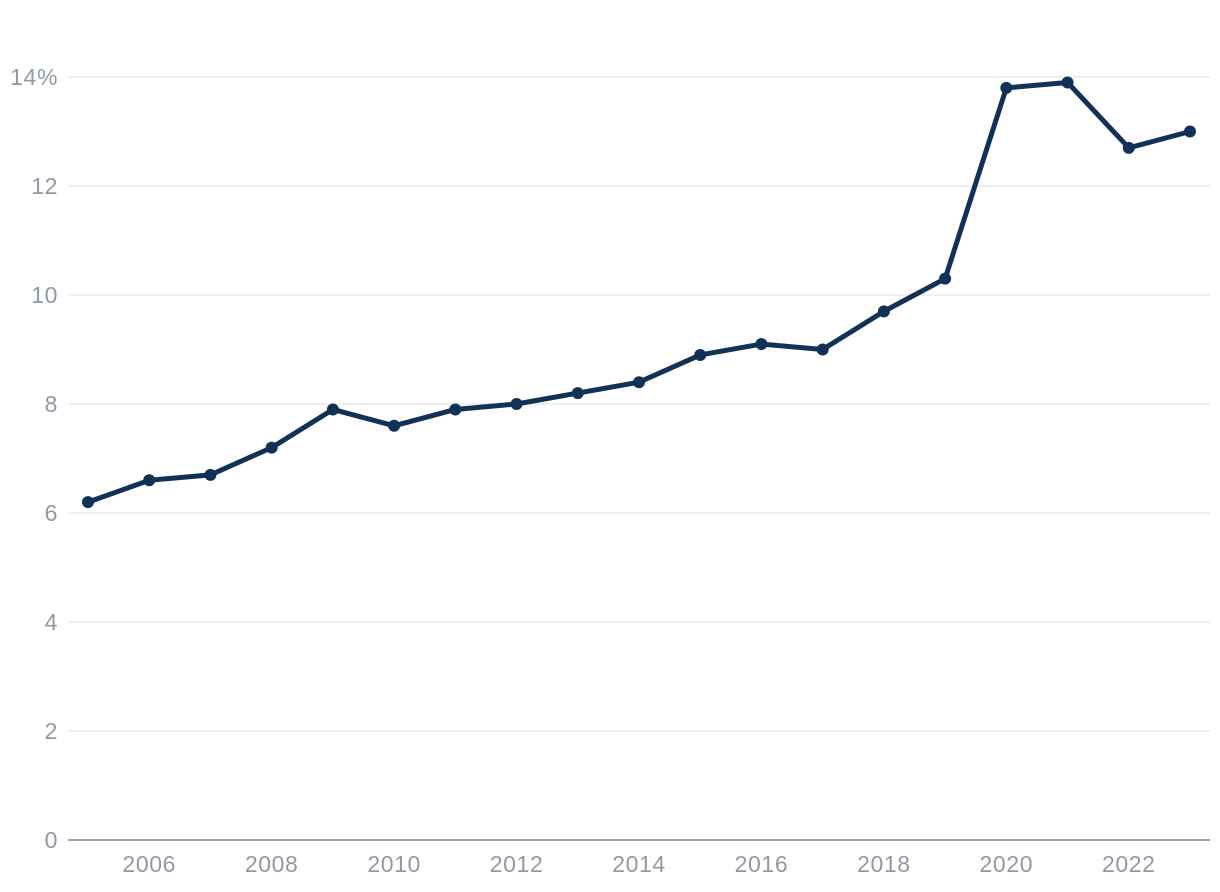 Image resolution: width=1220 pixels, height=892 pixels. What do you see at coordinates (1007, 864) in the screenshot?
I see `x-tick-label: 2020` at bounding box center [1007, 864].